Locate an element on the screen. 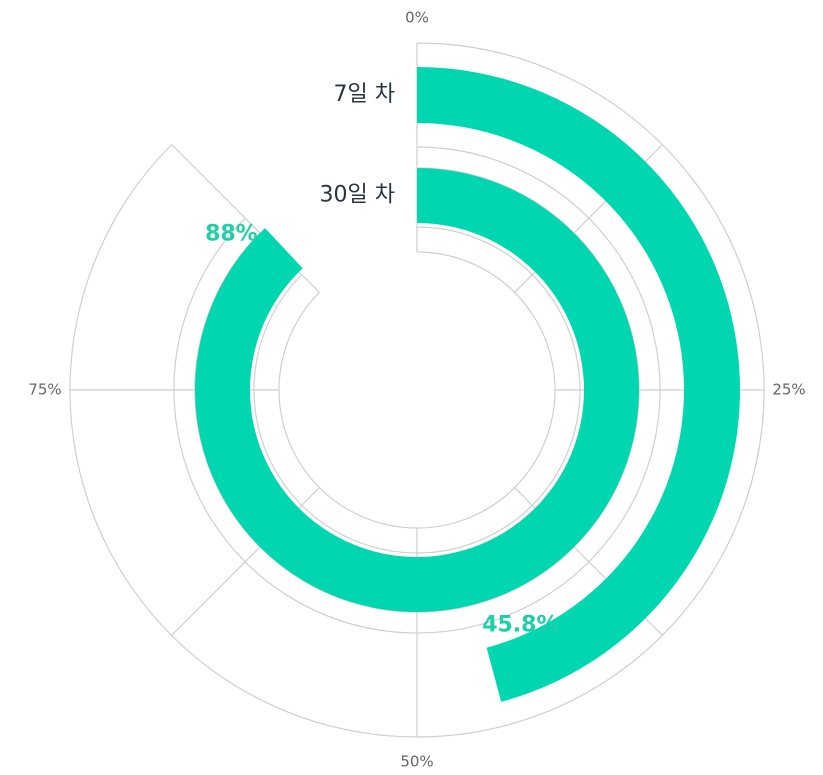 This screenshot has width=823, height=775. tick-label: 25% is located at coordinates (788, 390).